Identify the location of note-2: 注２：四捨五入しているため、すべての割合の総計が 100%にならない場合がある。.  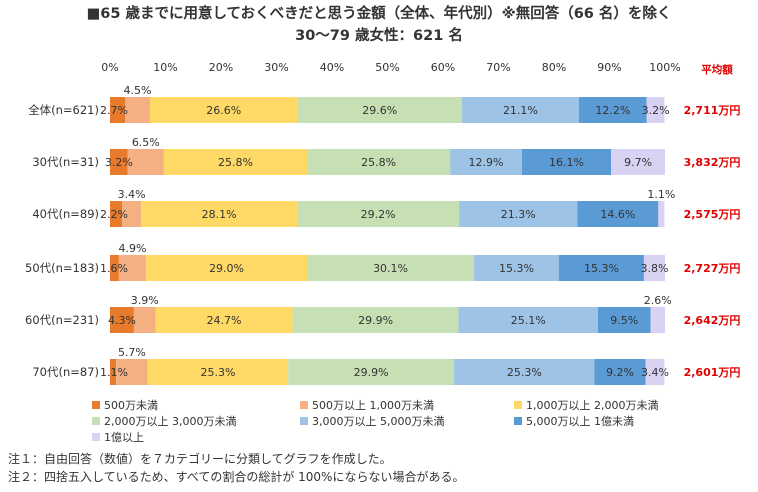
(236, 477).